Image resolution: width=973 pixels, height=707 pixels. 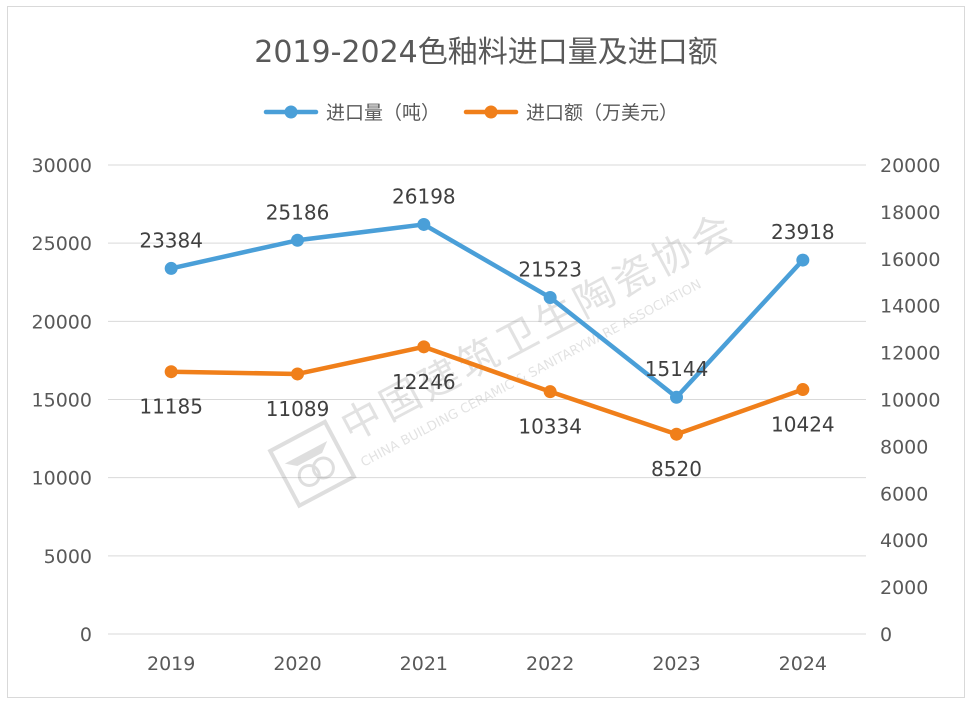 I want to click on x-tick-label: 2024, so click(x=803, y=664).